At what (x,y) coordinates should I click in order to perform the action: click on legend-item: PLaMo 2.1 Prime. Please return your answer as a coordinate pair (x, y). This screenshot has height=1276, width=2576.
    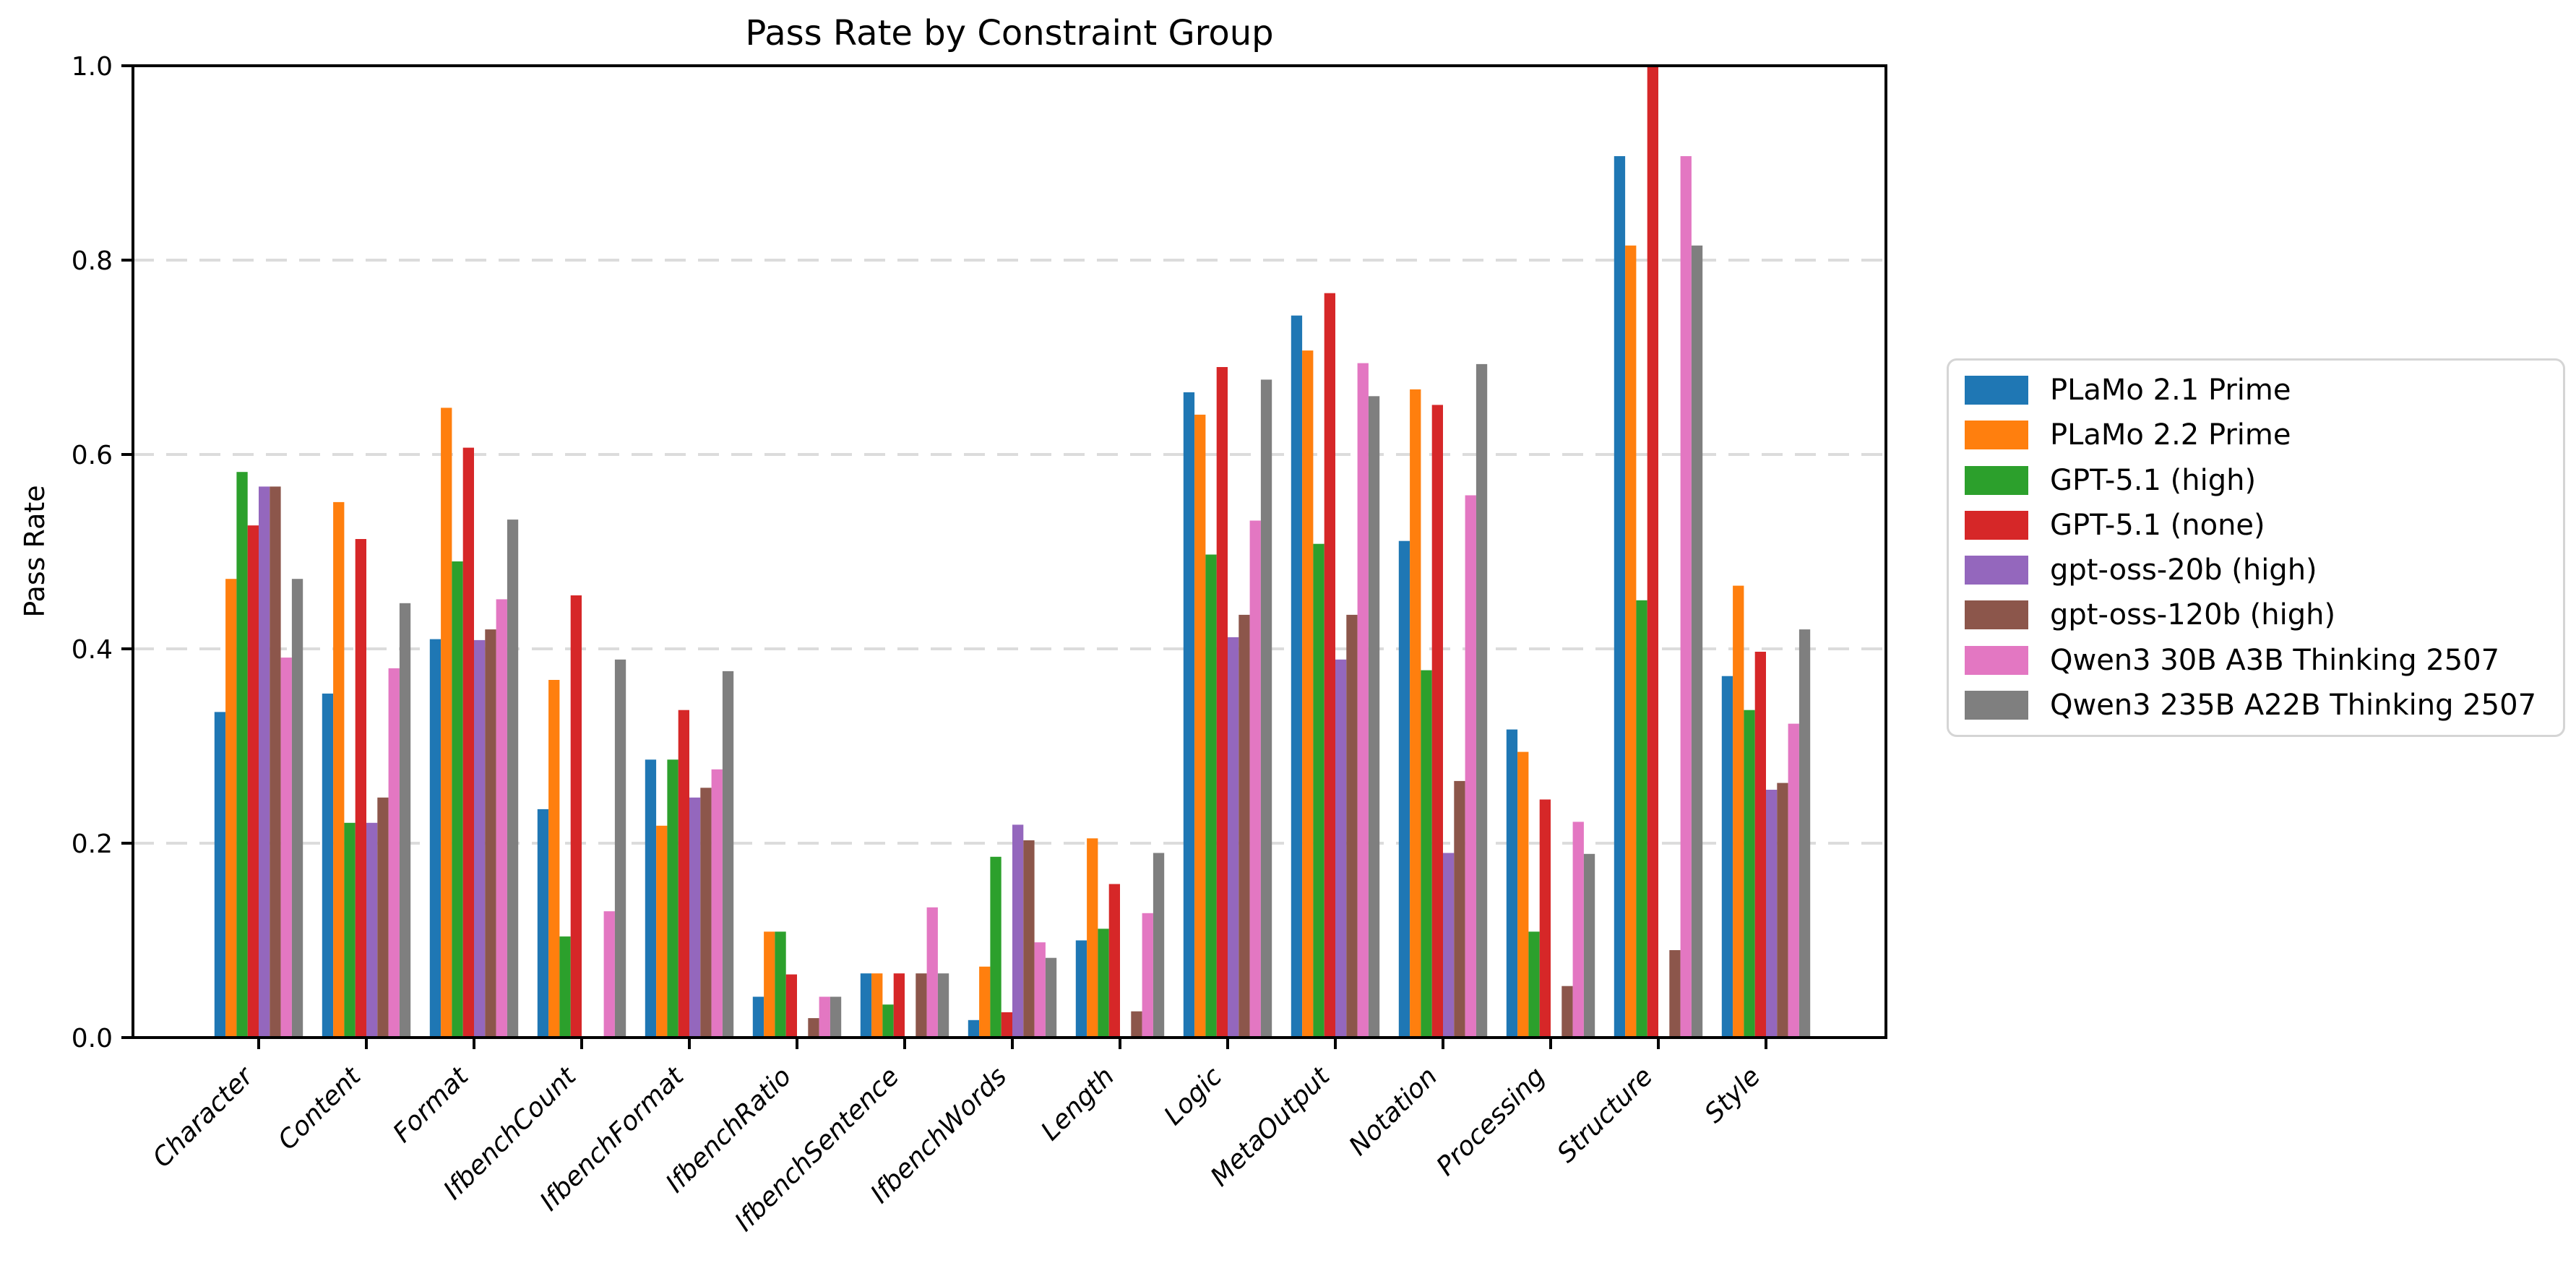
    Looking at the image, I should click on (2256, 390).